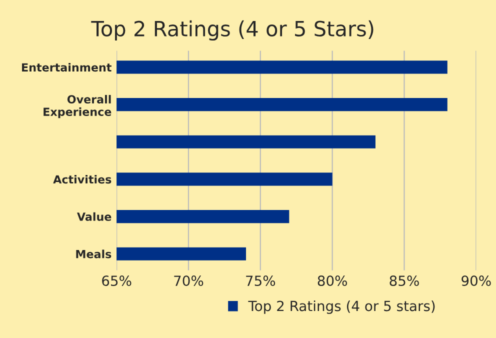 The height and width of the screenshot is (338, 496). I want to click on x-tick-label: 90%, so click(476, 281).